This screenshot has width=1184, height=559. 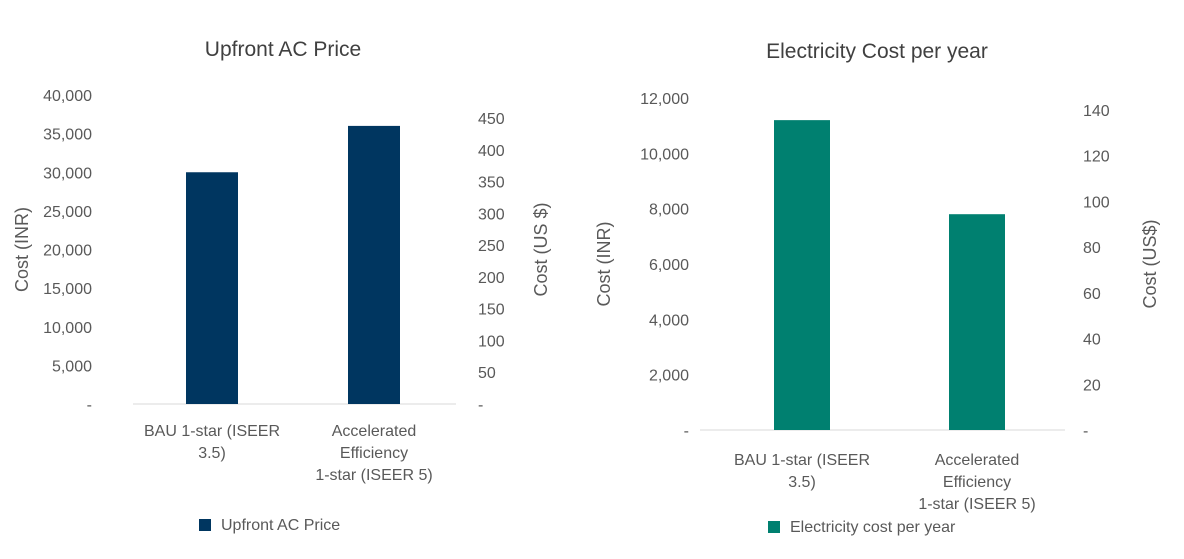 I want to click on y2-tick-label: 400, so click(x=491, y=151).